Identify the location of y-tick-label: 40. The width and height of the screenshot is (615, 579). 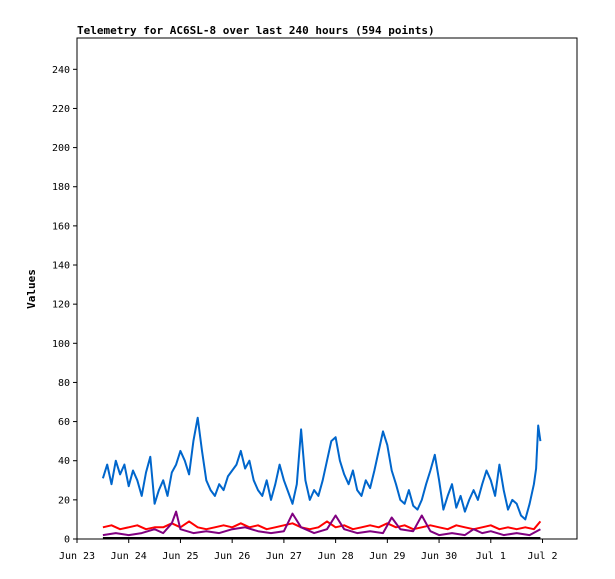
(64, 461).